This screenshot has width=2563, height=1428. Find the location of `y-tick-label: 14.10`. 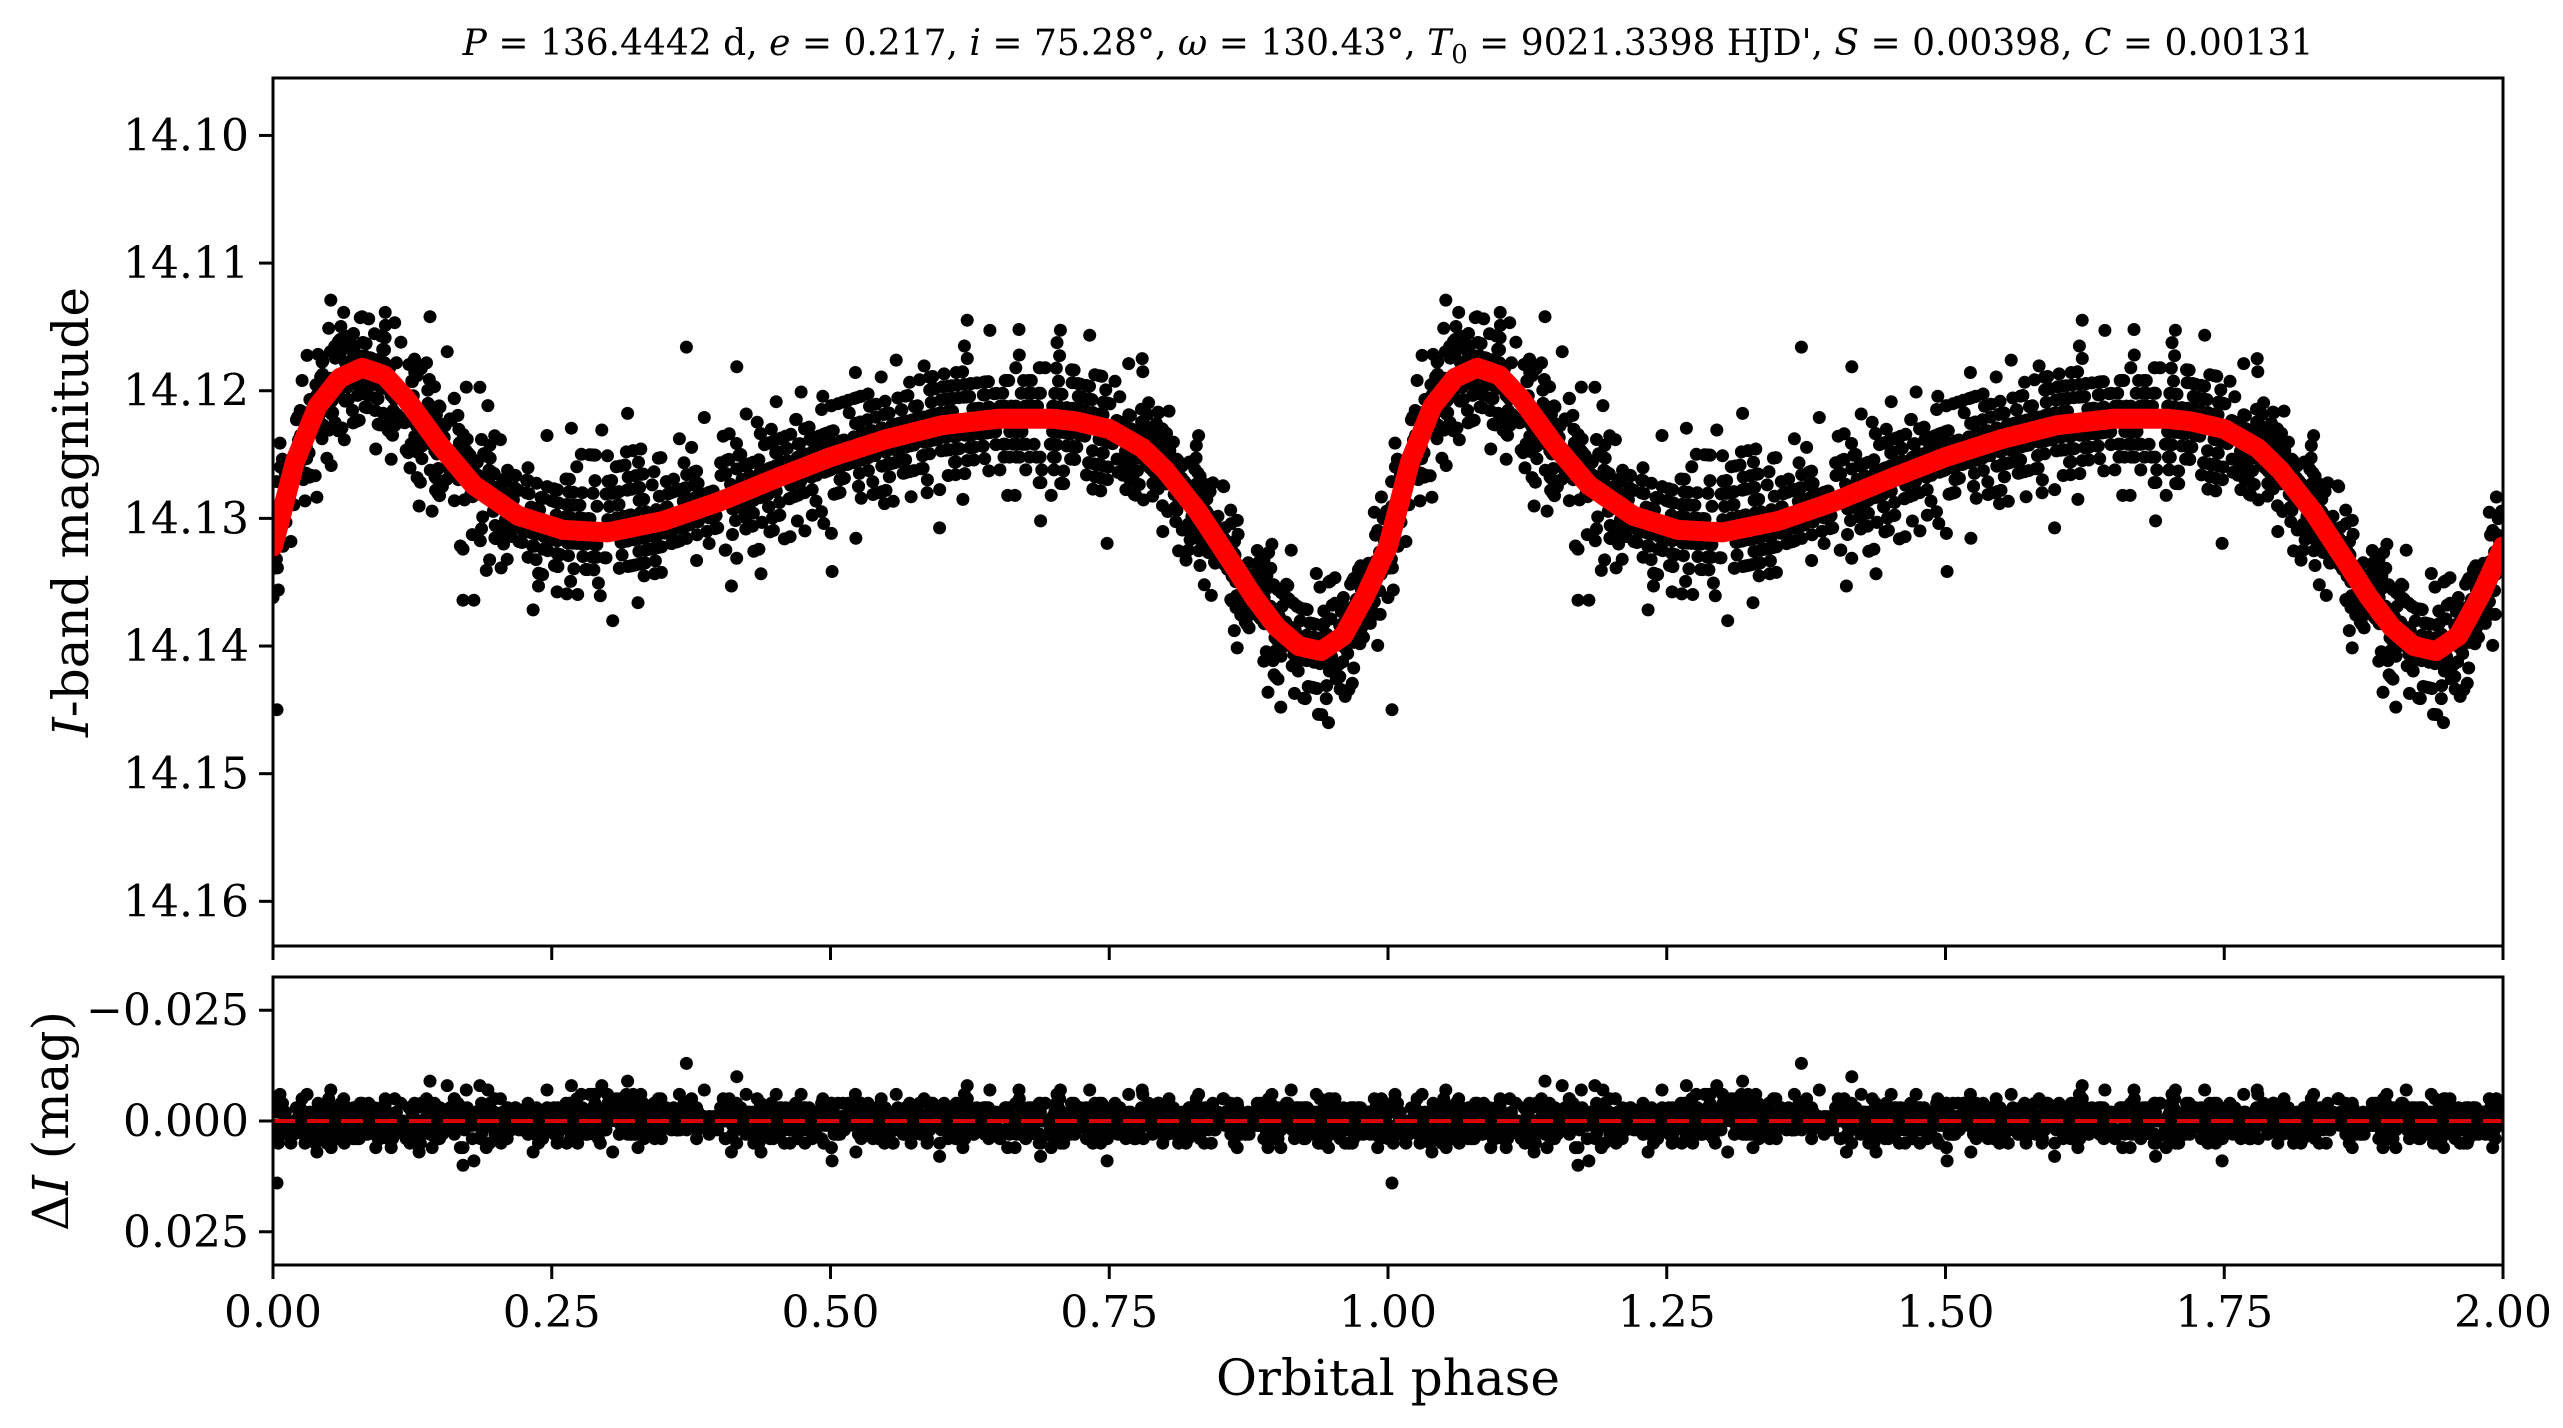

y-tick-label: 14.10 is located at coordinates (186, 135).